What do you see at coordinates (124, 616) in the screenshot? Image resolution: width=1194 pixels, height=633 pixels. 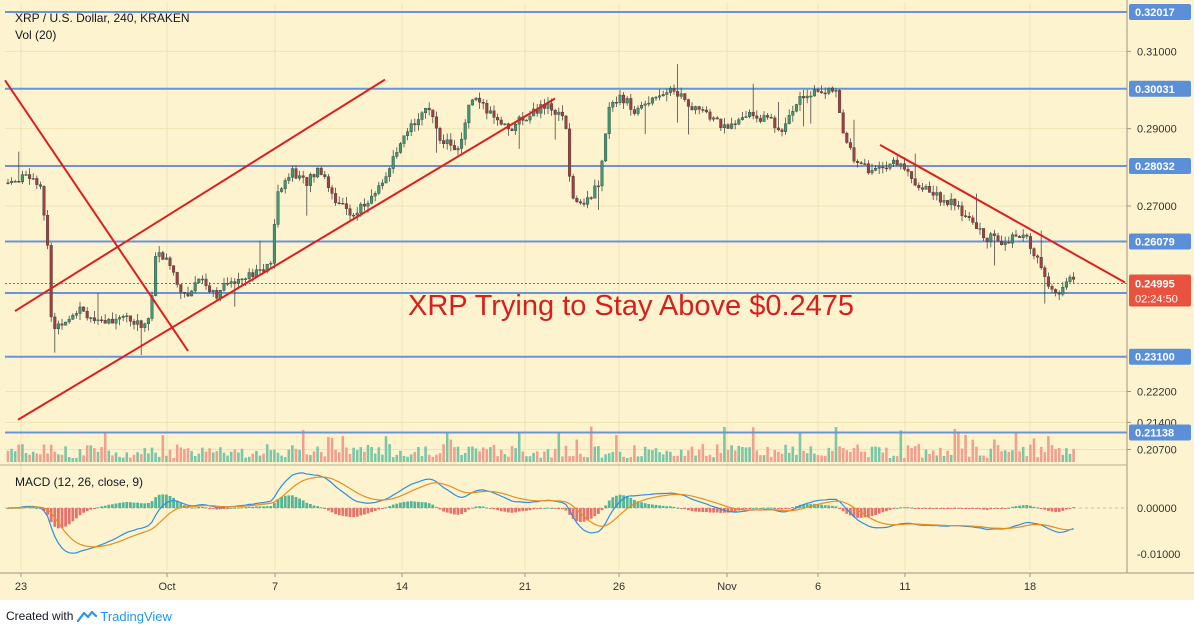 I see `tradingview-logo: TradingView` at bounding box center [124, 616].